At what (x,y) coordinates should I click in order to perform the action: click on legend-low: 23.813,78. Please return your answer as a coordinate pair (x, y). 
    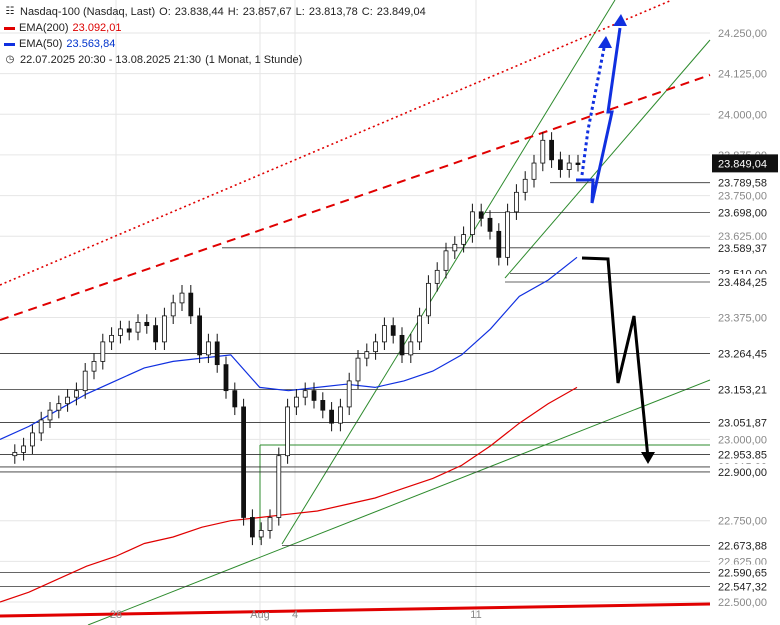
    Looking at the image, I should click on (333, 12).